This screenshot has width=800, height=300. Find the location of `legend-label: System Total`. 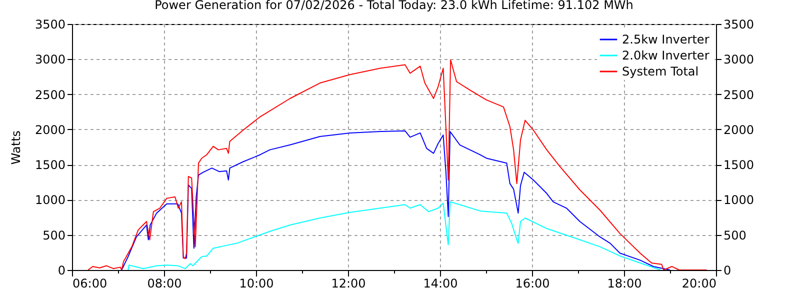

legend-label: System Total is located at coordinates (660, 71).